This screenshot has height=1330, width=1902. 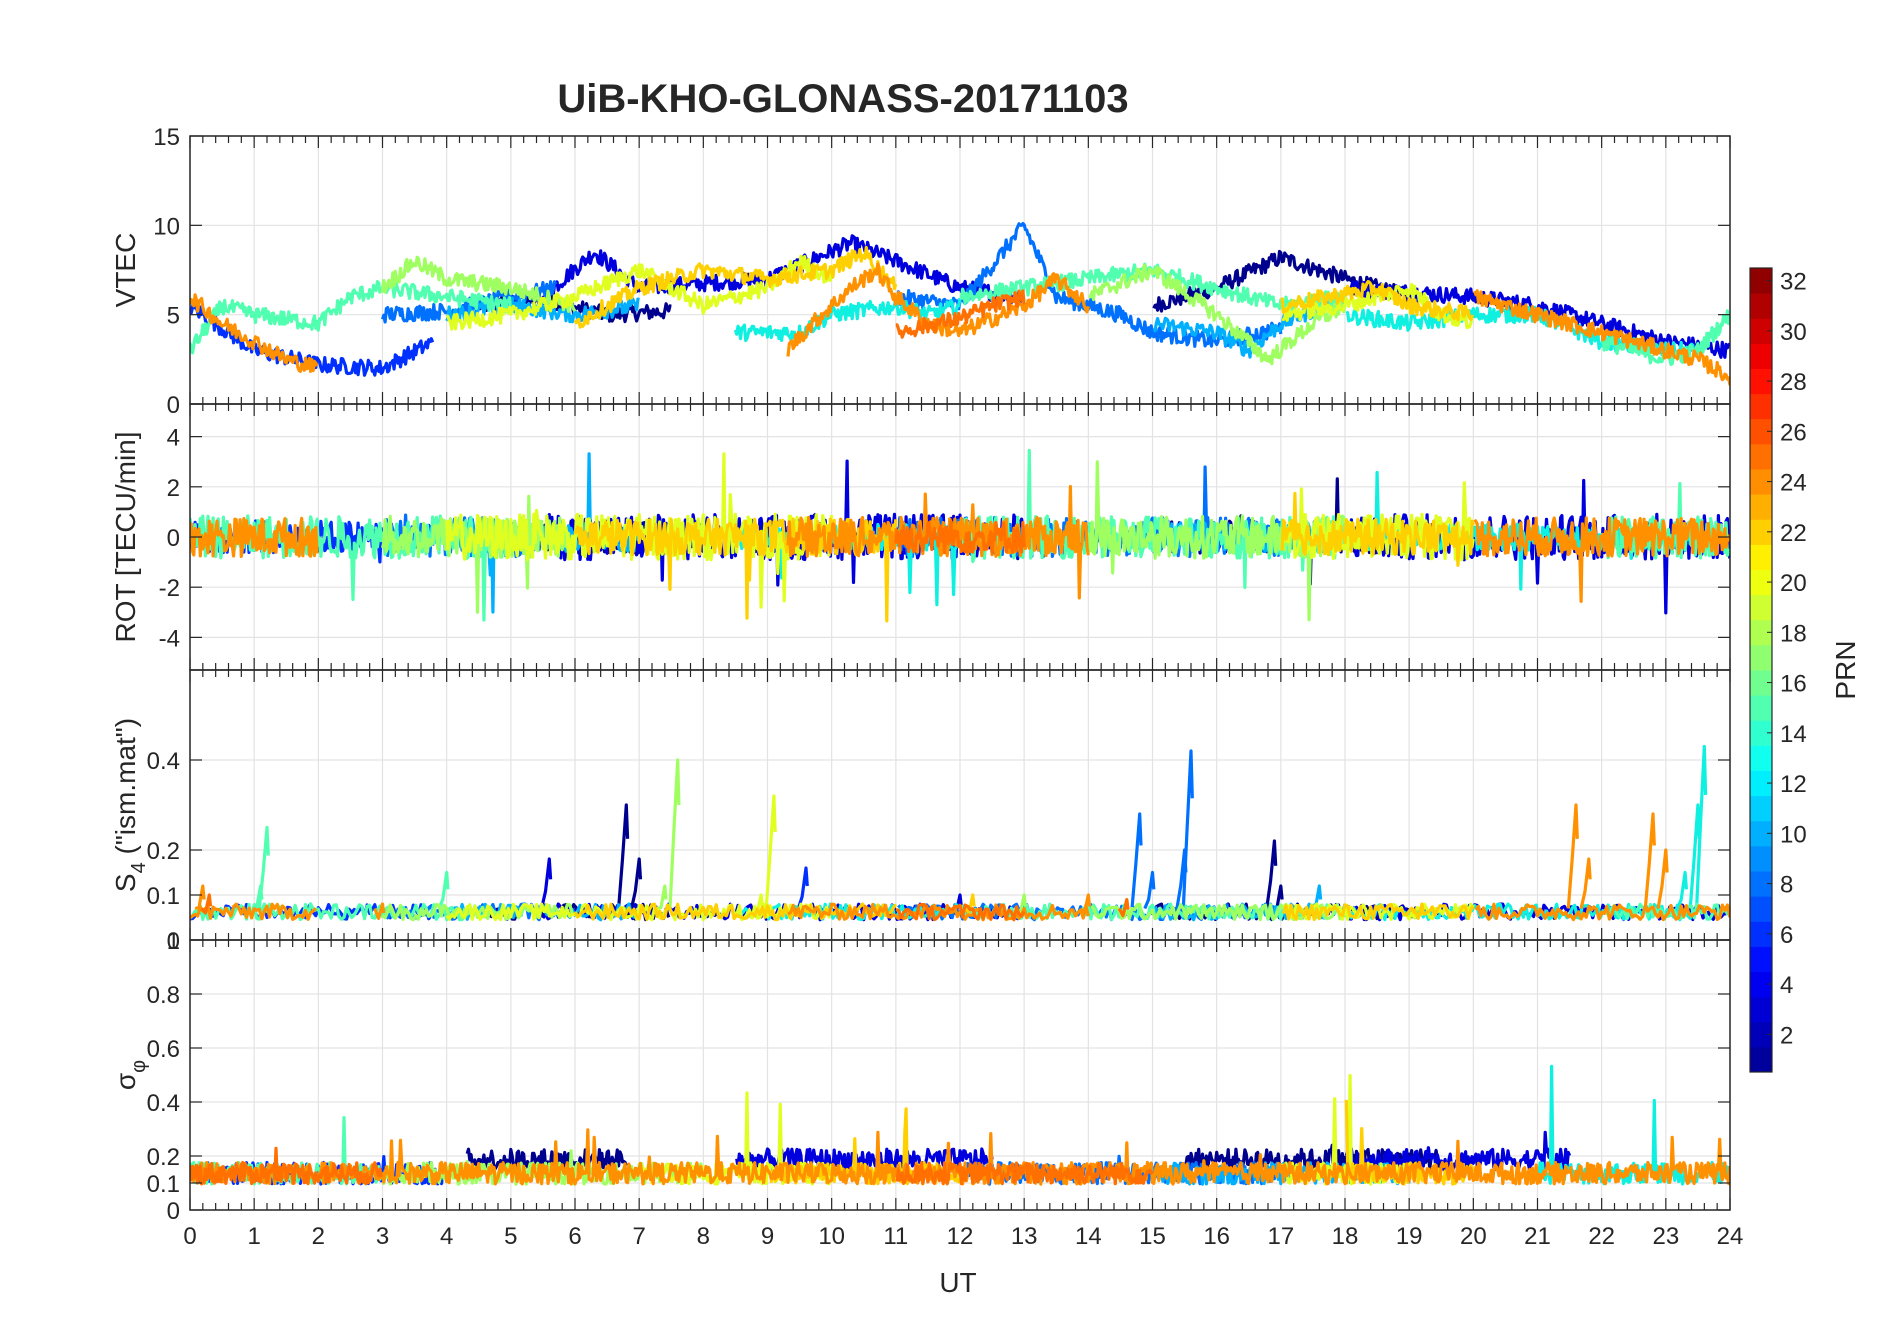 I want to click on x-tick-label: 17, so click(x=1280, y=1236).